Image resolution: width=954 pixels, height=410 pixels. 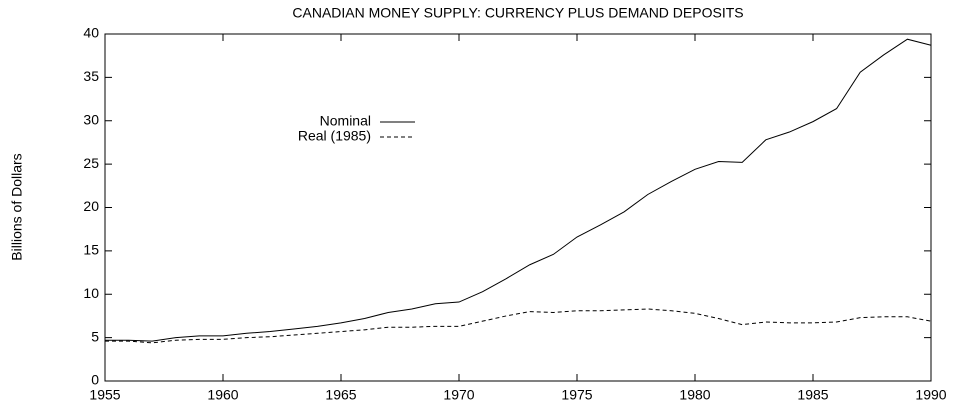 I want to click on x-tick-label: 1980, so click(x=694, y=395).